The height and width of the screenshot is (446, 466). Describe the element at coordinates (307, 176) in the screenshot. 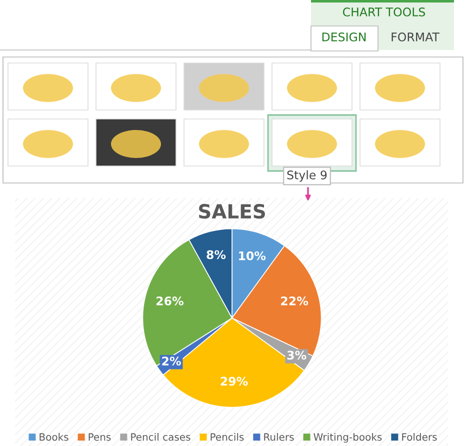

I see `text: Style 9` at that location.